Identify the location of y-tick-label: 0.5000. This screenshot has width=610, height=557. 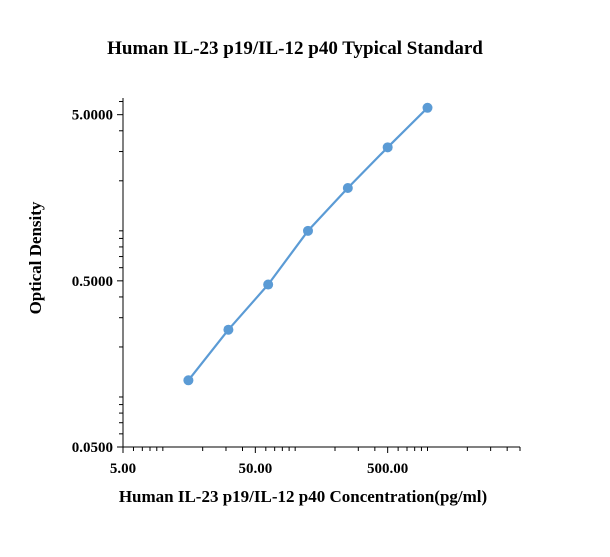
(92, 282).